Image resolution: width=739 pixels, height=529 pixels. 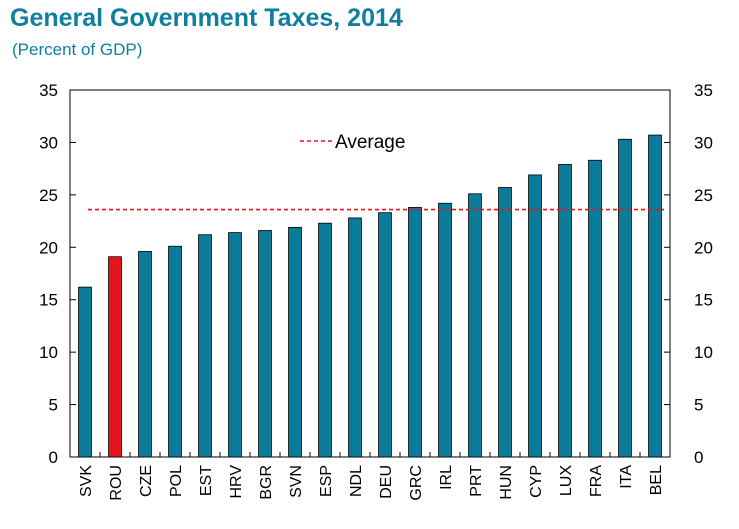 What do you see at coordinates (703, 142) in the screenshot?
I see `y-tick-label-right: 30` at bounding box center [703, 142].